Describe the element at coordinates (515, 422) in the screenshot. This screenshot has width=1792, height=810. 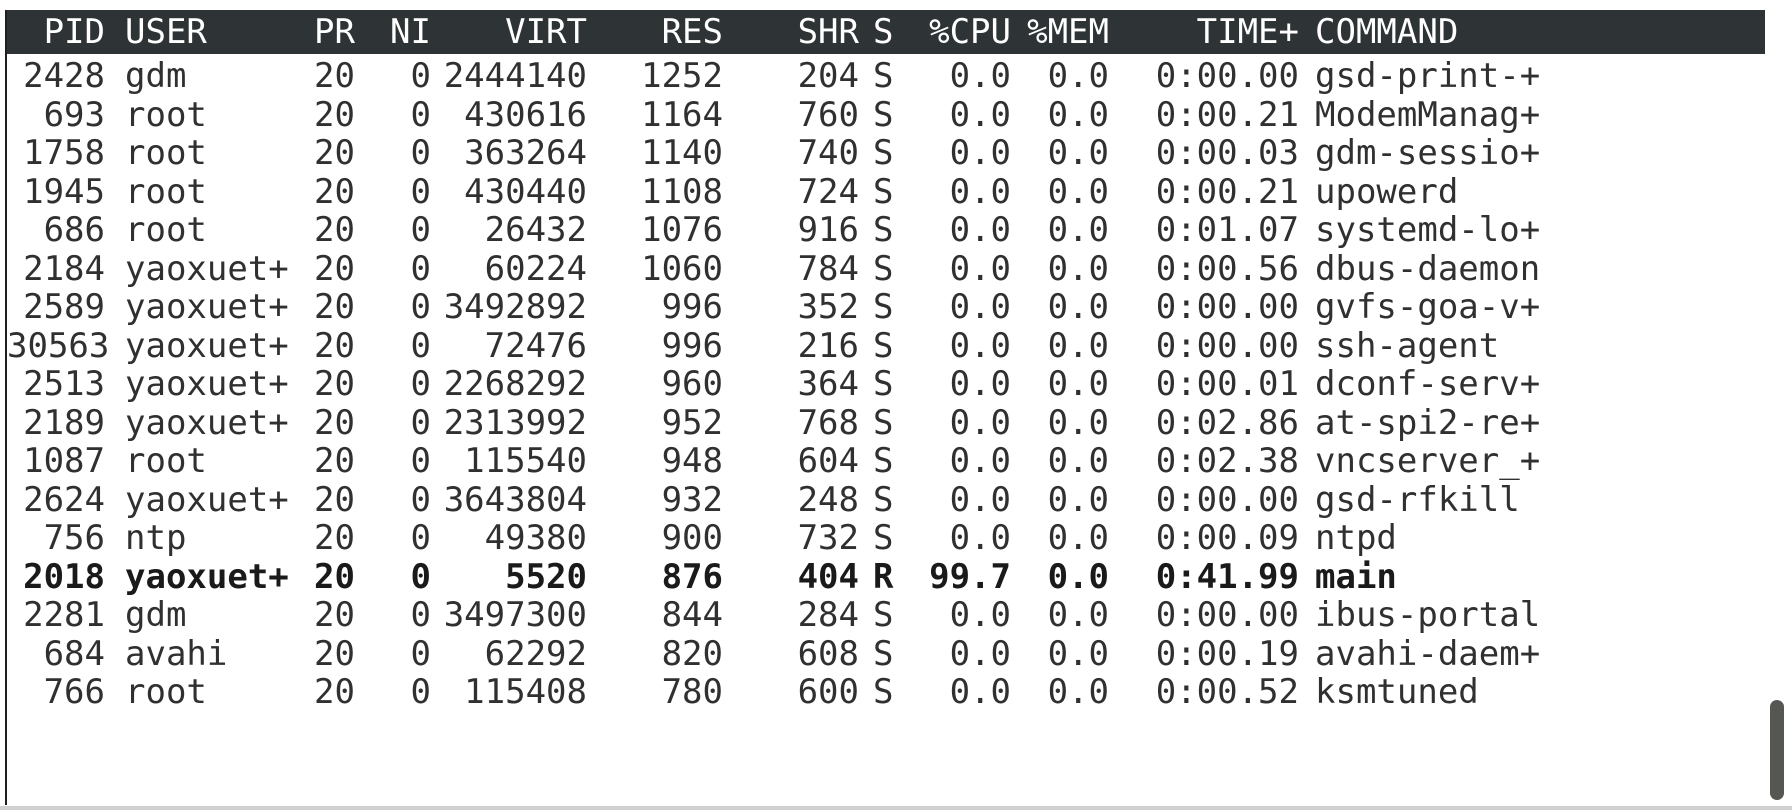
I see `cell-virt: 2313992` at that location.